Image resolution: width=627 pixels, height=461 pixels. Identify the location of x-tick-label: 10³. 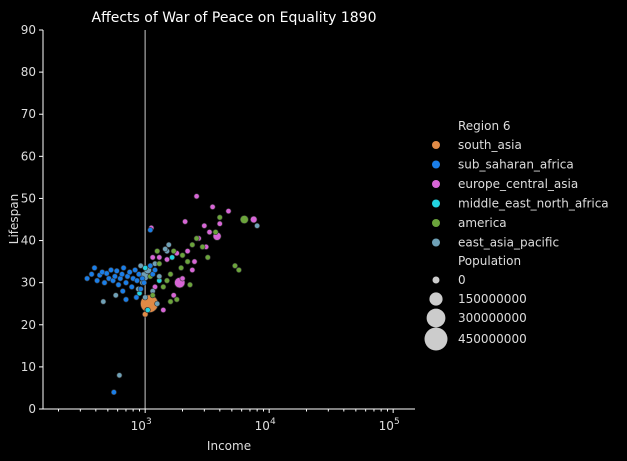
(141, 425).